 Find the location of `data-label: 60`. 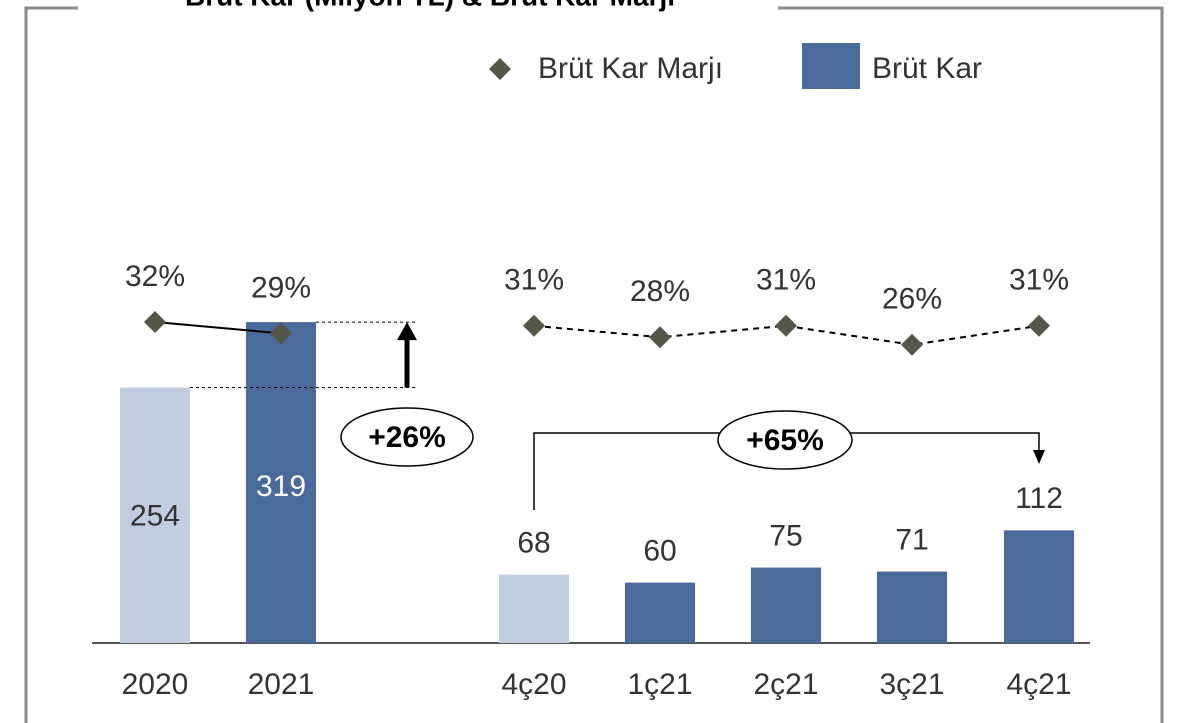

data-label: 60 is located at coordinates (659, 551).